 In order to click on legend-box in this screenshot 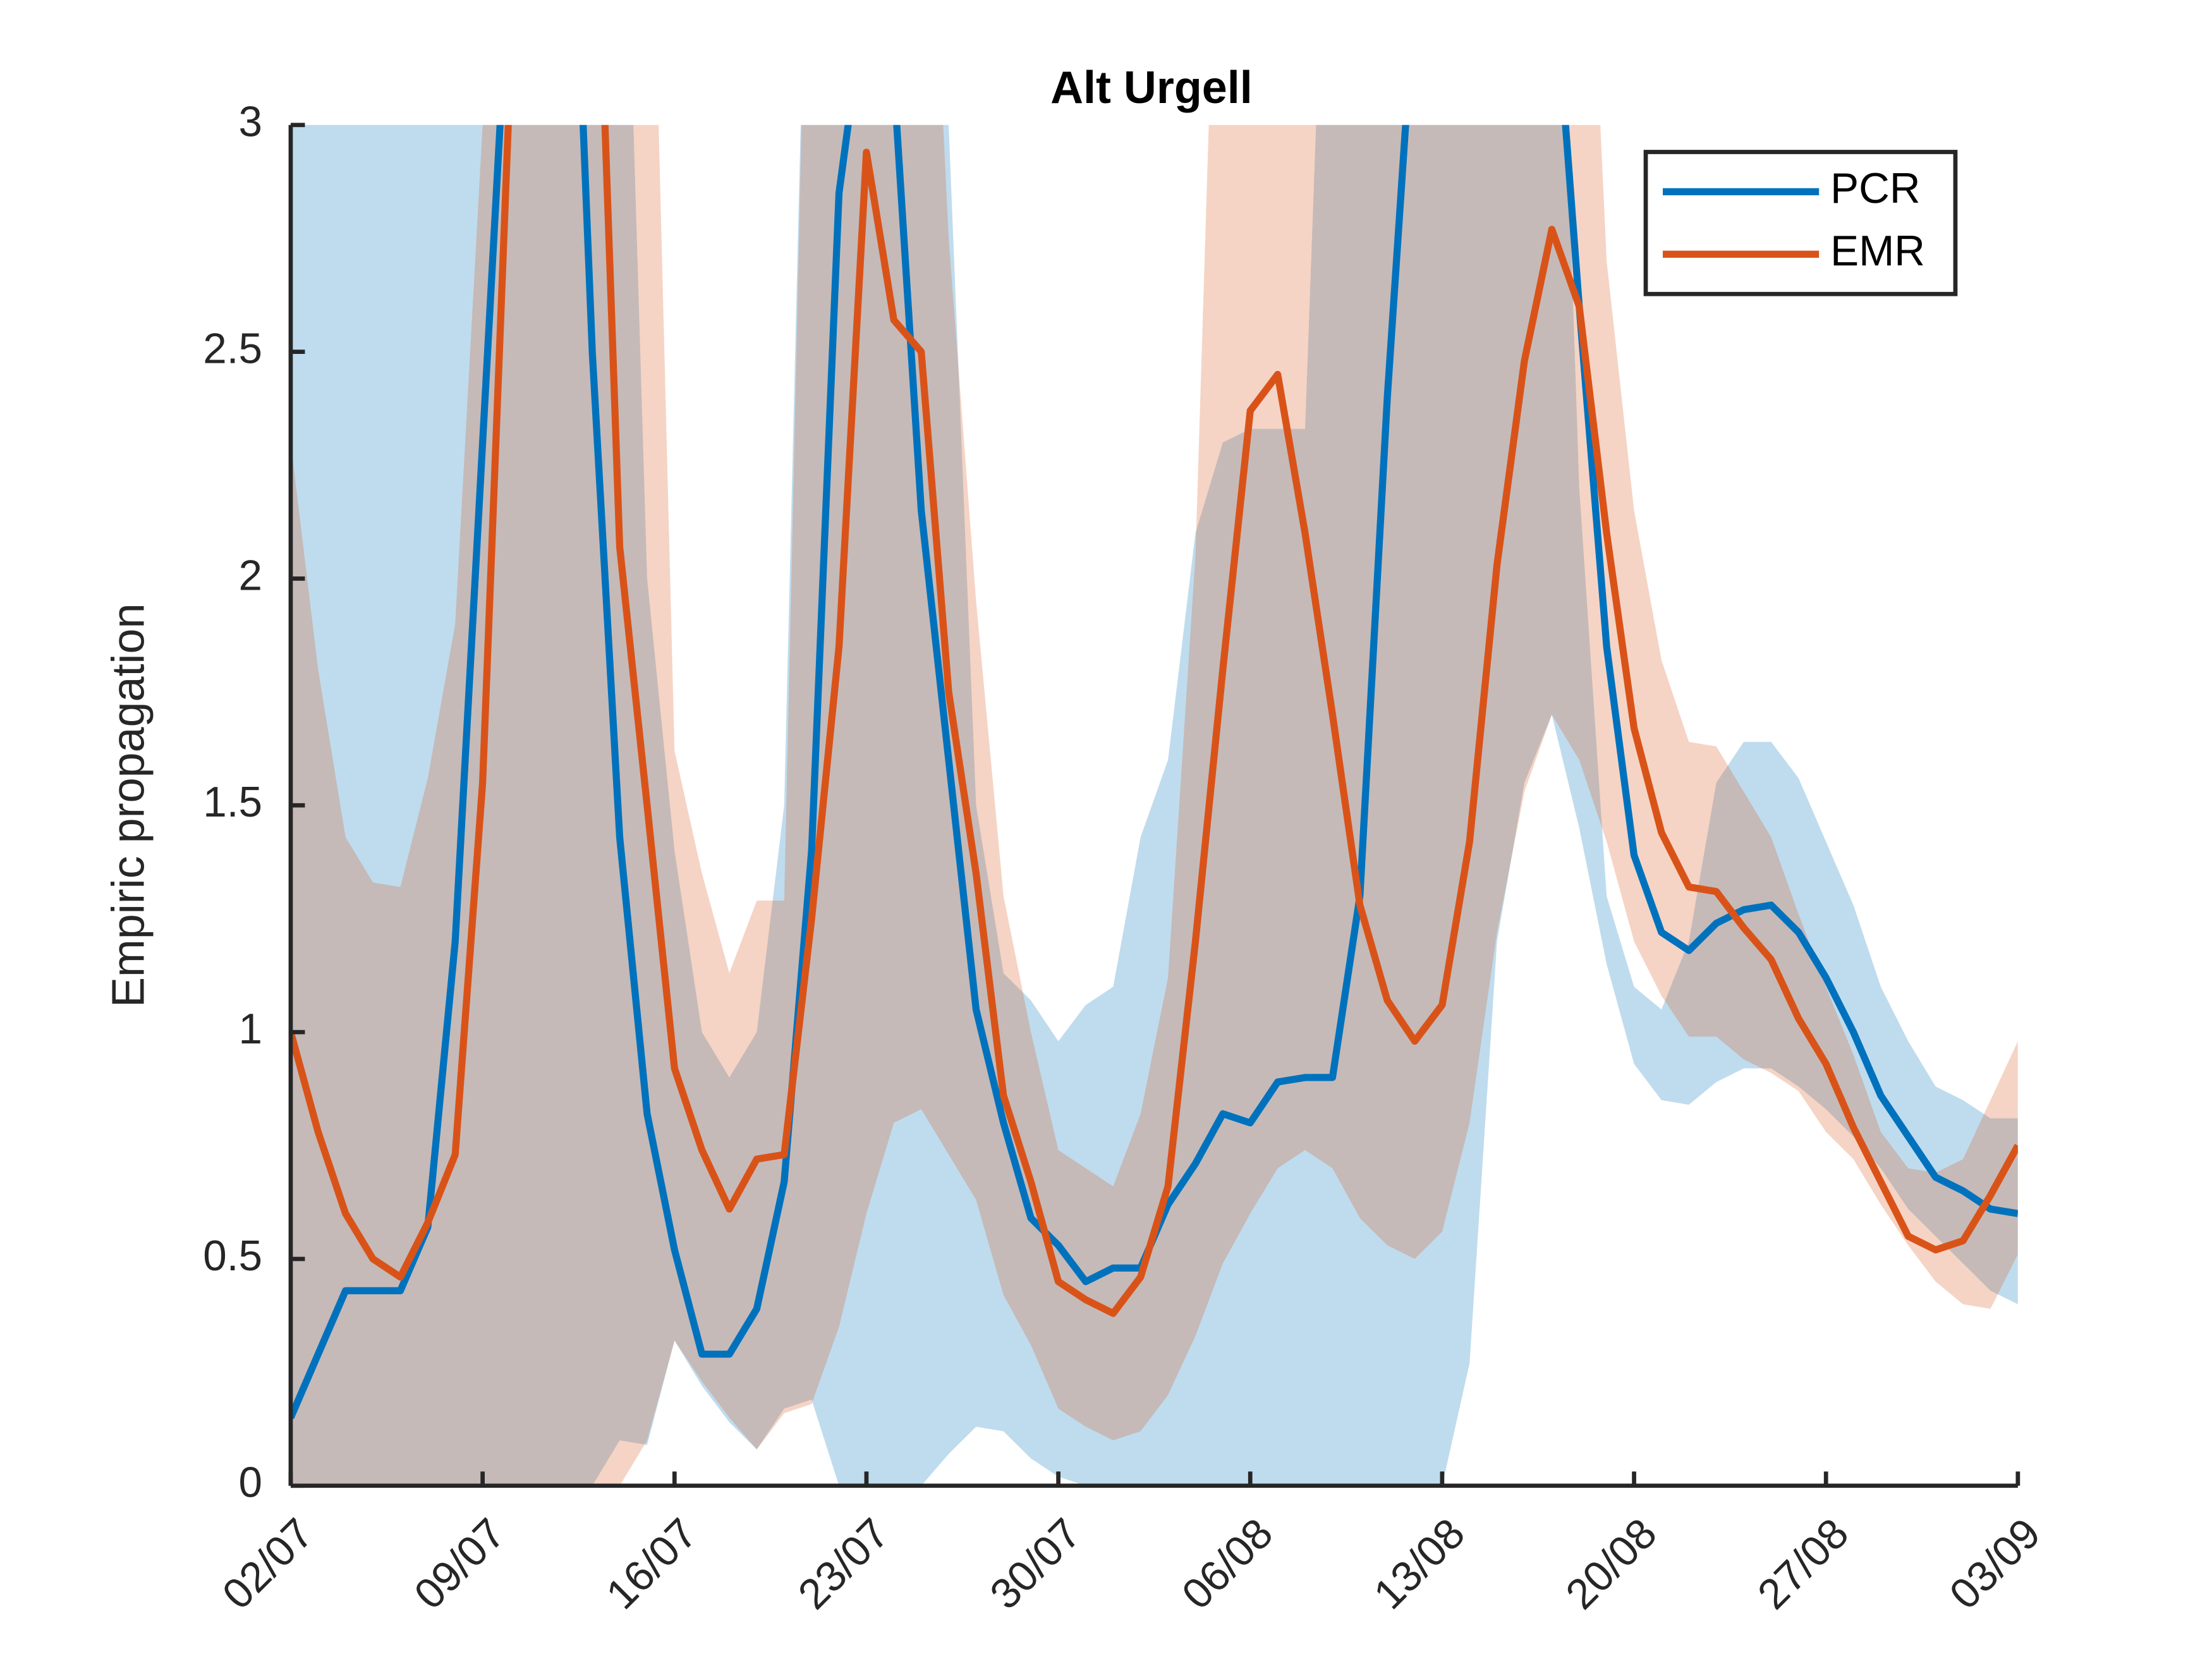, I will do `click(1801, 223)`.